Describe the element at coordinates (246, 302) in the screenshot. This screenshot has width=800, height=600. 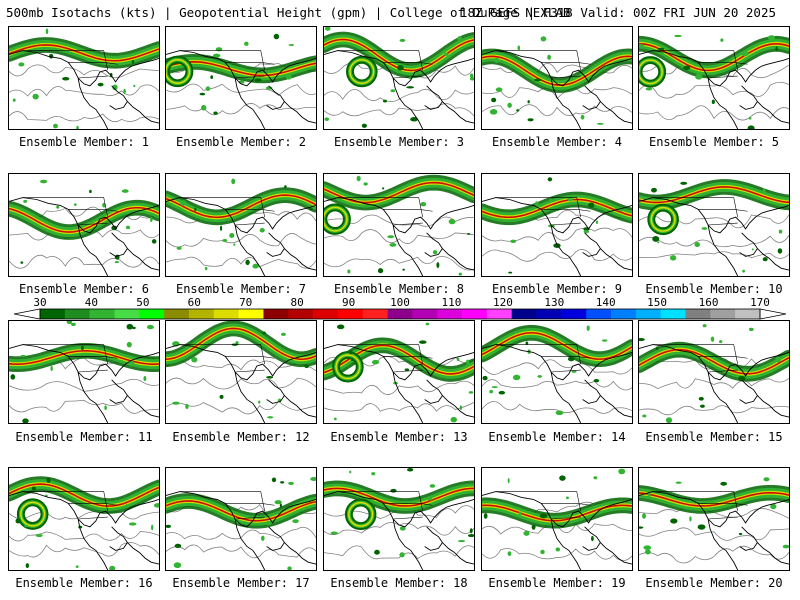
I see `colorbar-tick-label: 70` at that location.